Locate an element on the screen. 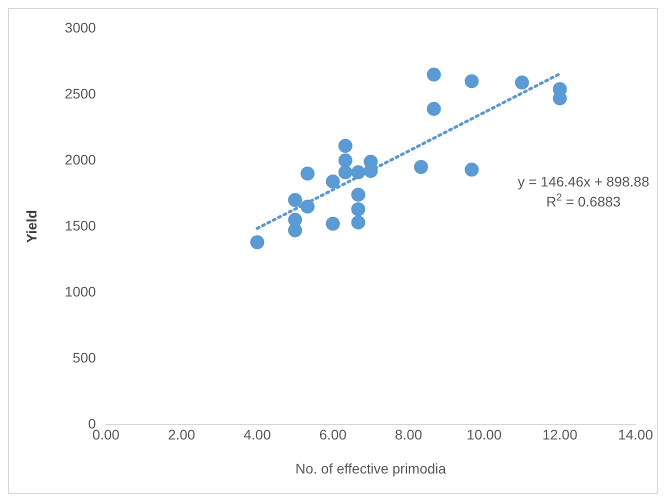 This screenshot has height=504, width=668. y-tick-label: 1000 is located at coordinates (80, 291).